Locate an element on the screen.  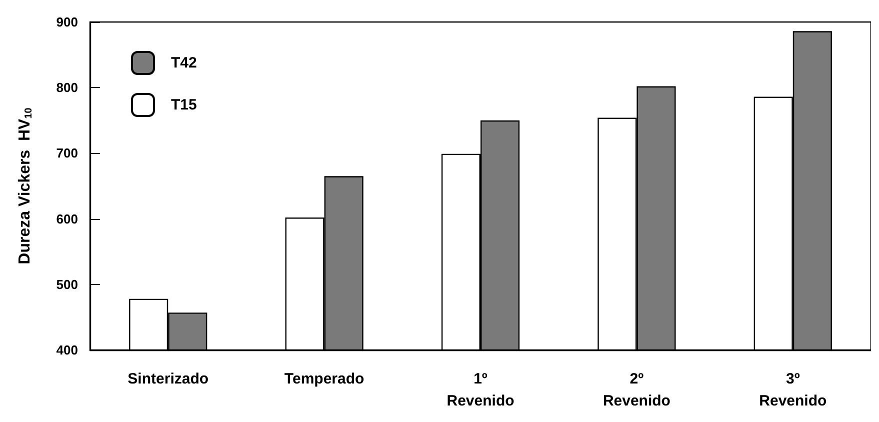
x-tick-label: 2º Revenido is located at coordinates (636, 390).